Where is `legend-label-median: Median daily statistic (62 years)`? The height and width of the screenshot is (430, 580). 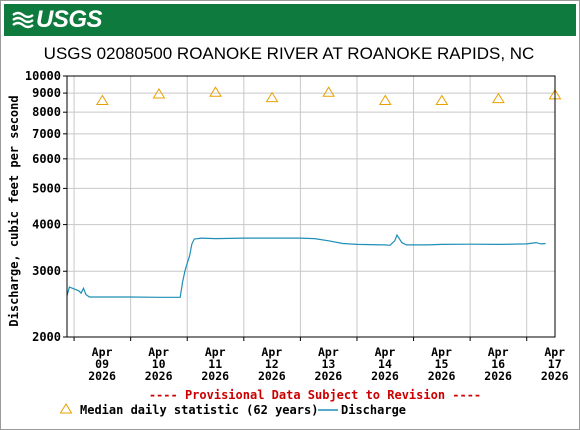
legend-label-median: Median daily statistic (62 years) is located at coordinates (199, 410).